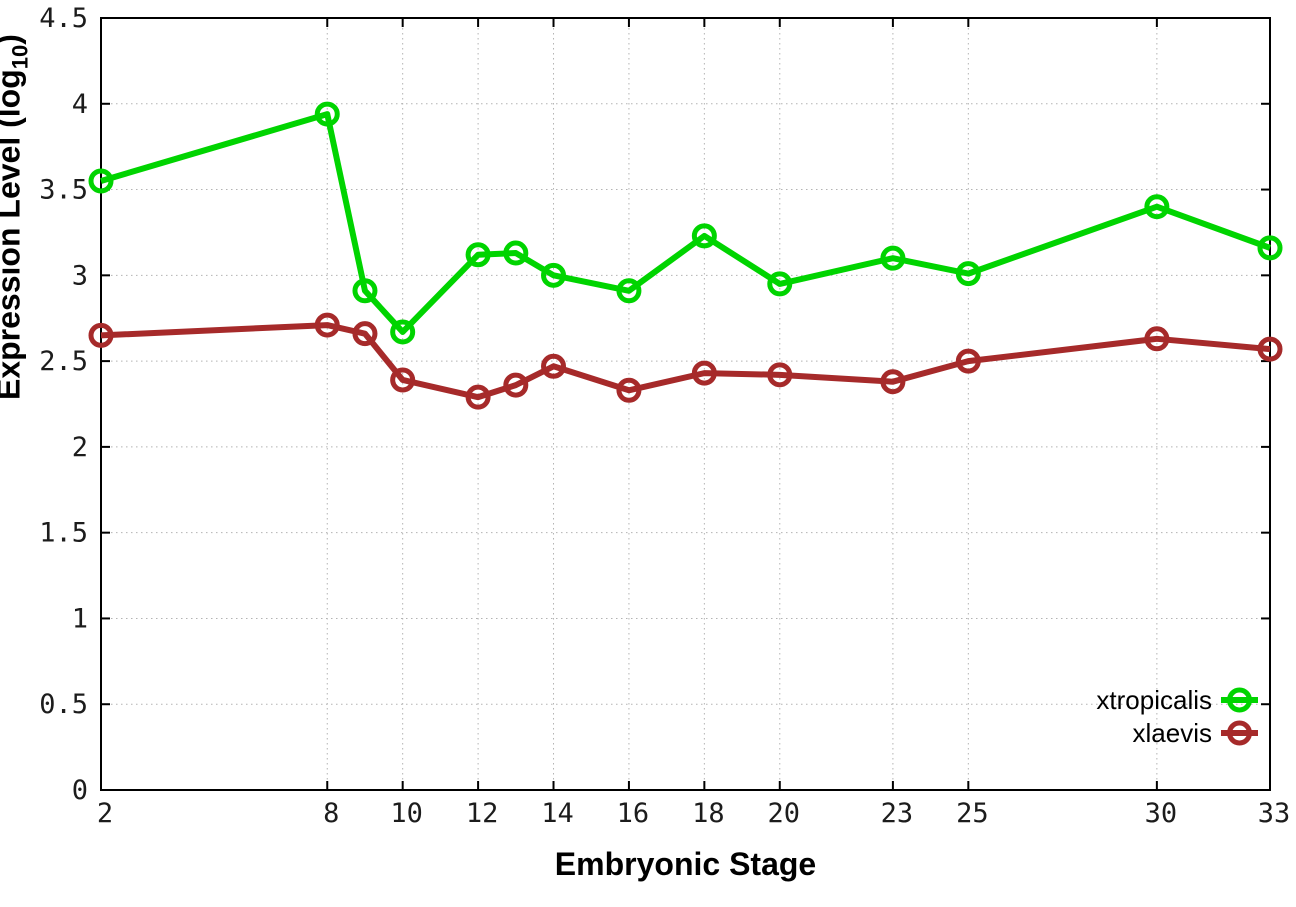 This screenshot has width=1296, height=907. What do you see at coordinates (80, 447) in the screenshot?
I see `y-tick-label: 2` at bounding box center [80, 447].